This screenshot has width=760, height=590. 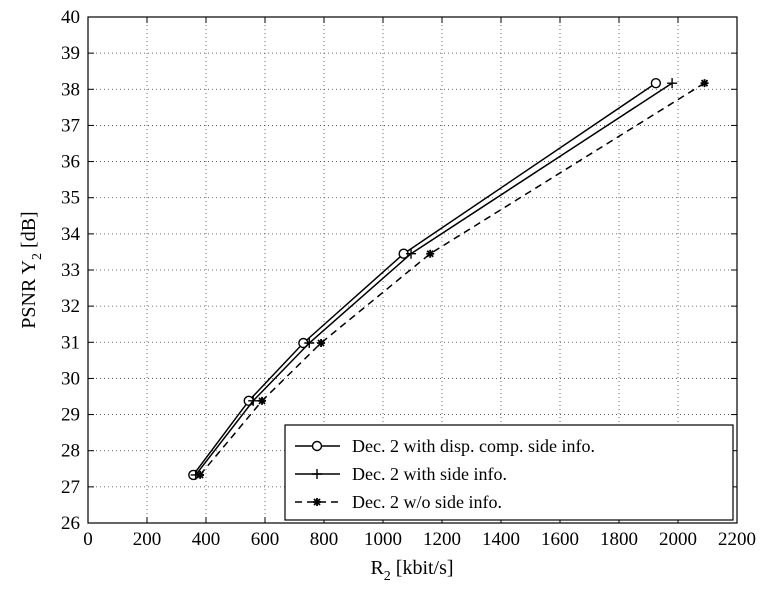 What do you see at coordinates (70, 415) in the screenshot?
I see `y-tick-label: 29` at bounding box center [70, 415].